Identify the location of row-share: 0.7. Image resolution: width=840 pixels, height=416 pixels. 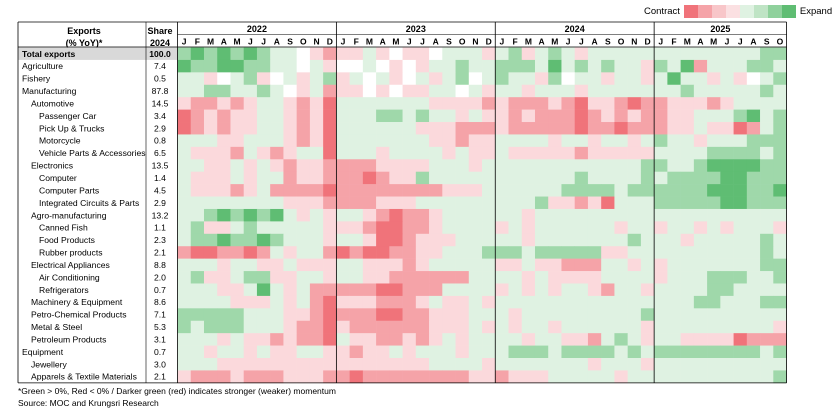
(160, 352).